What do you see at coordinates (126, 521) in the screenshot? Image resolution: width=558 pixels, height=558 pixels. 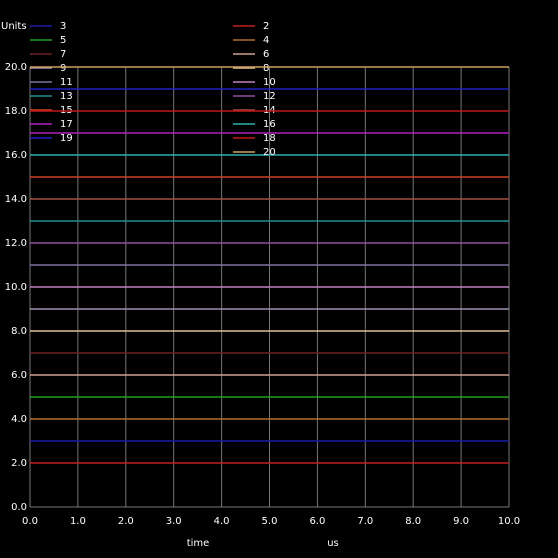 I see `x-tick-label: 2.0` at bounding box center [126, 521].